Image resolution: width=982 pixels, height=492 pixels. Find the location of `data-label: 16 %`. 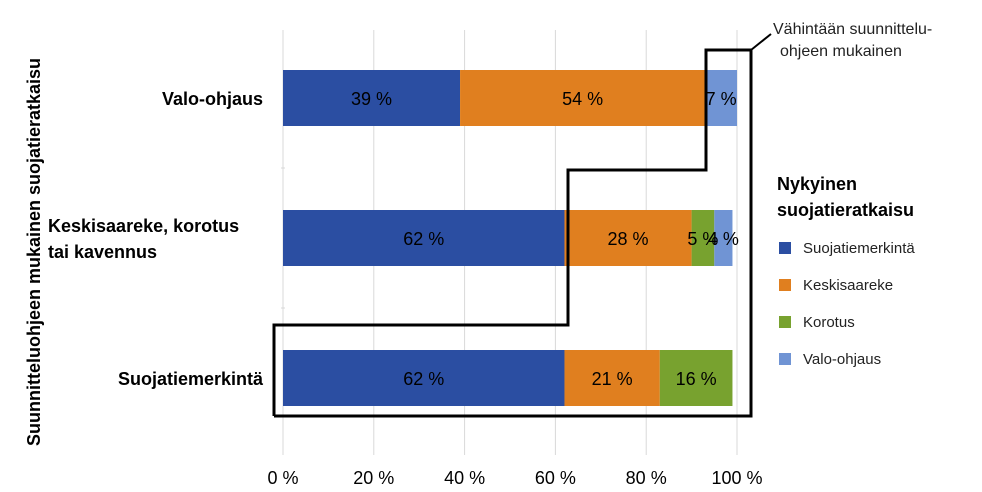

data-label: 16 % is located at coordinates (696, 379).